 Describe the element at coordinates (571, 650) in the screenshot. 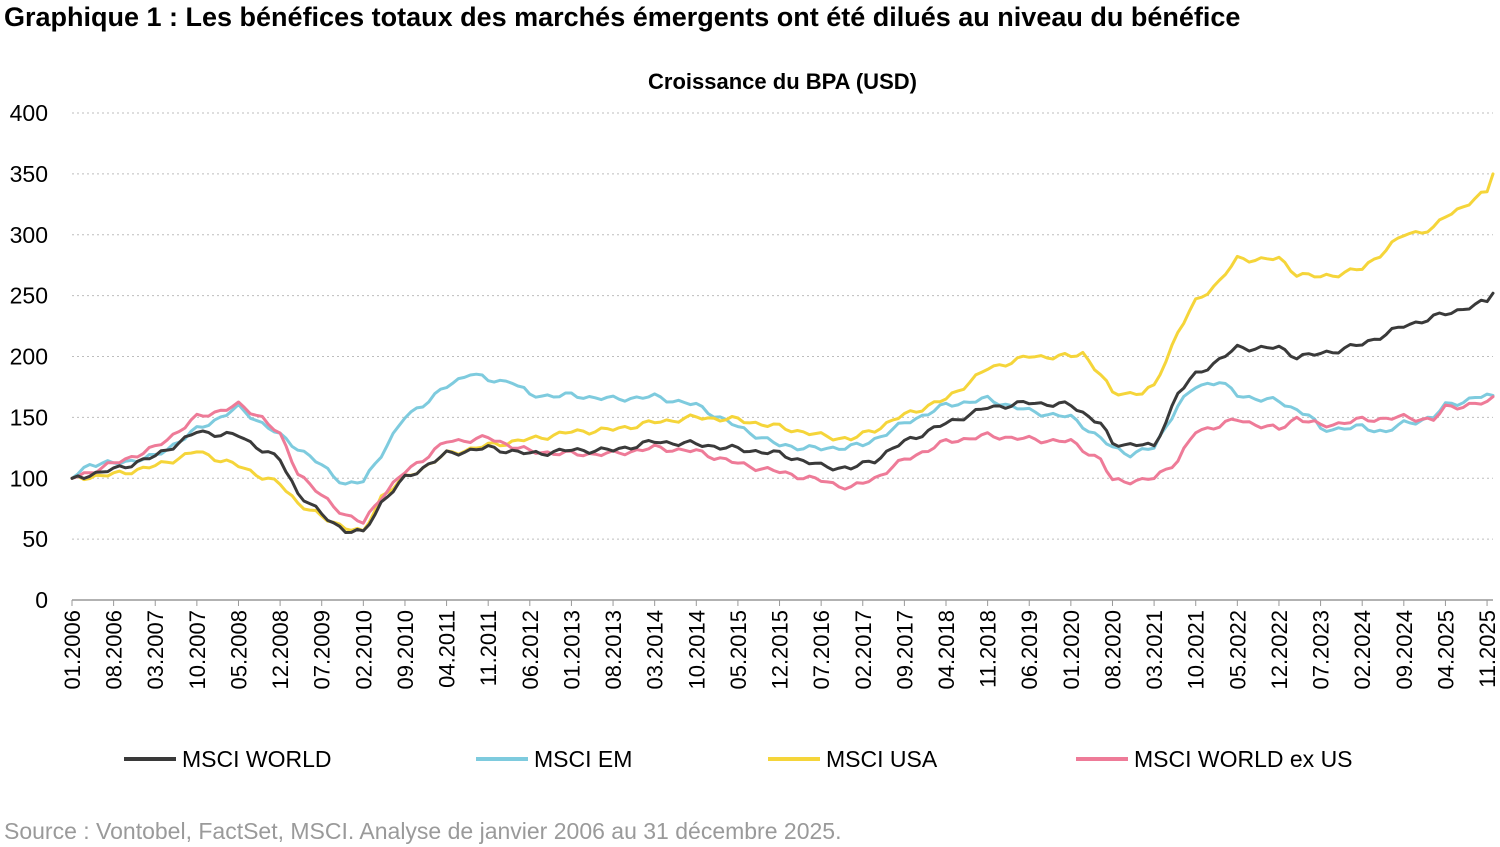

I see `x-tick-label: 01.2013` at that location.